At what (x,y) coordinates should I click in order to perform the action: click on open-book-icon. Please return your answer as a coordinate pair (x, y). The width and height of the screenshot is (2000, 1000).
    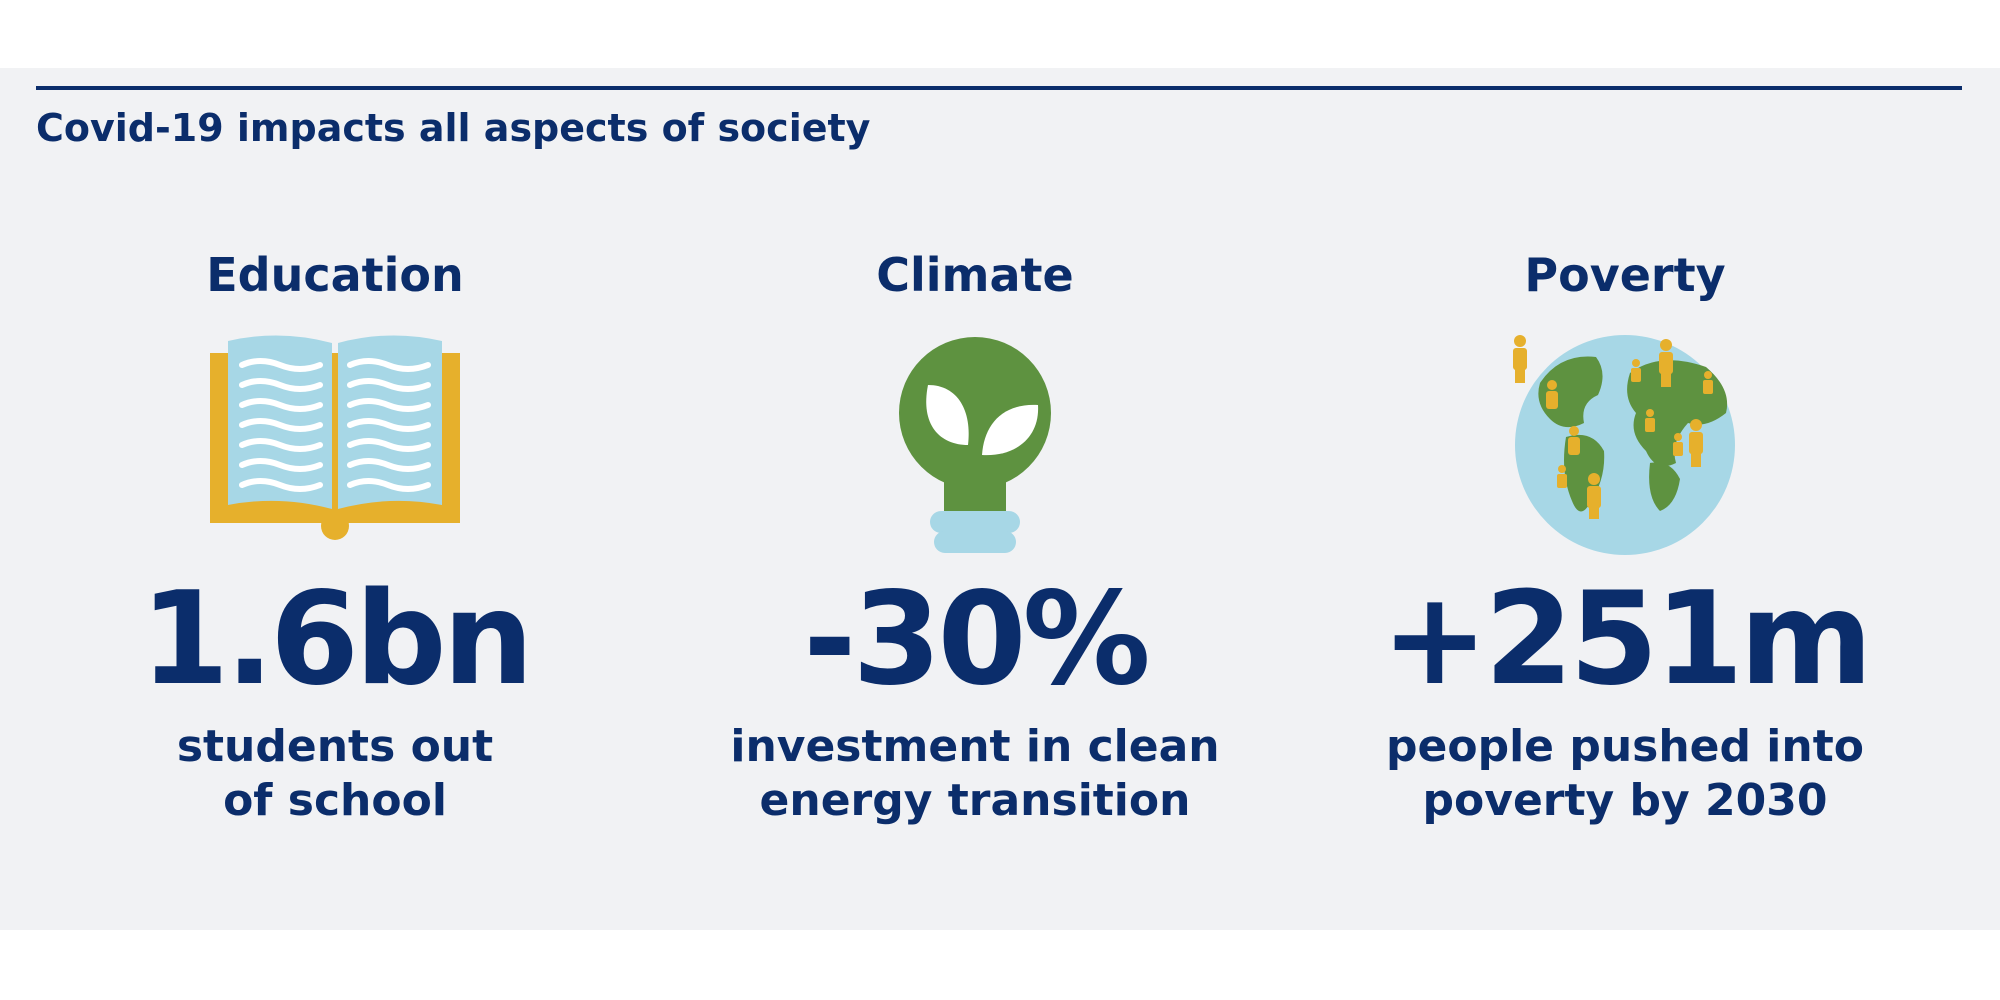
    Looking at the image, I should click on (335, 453).